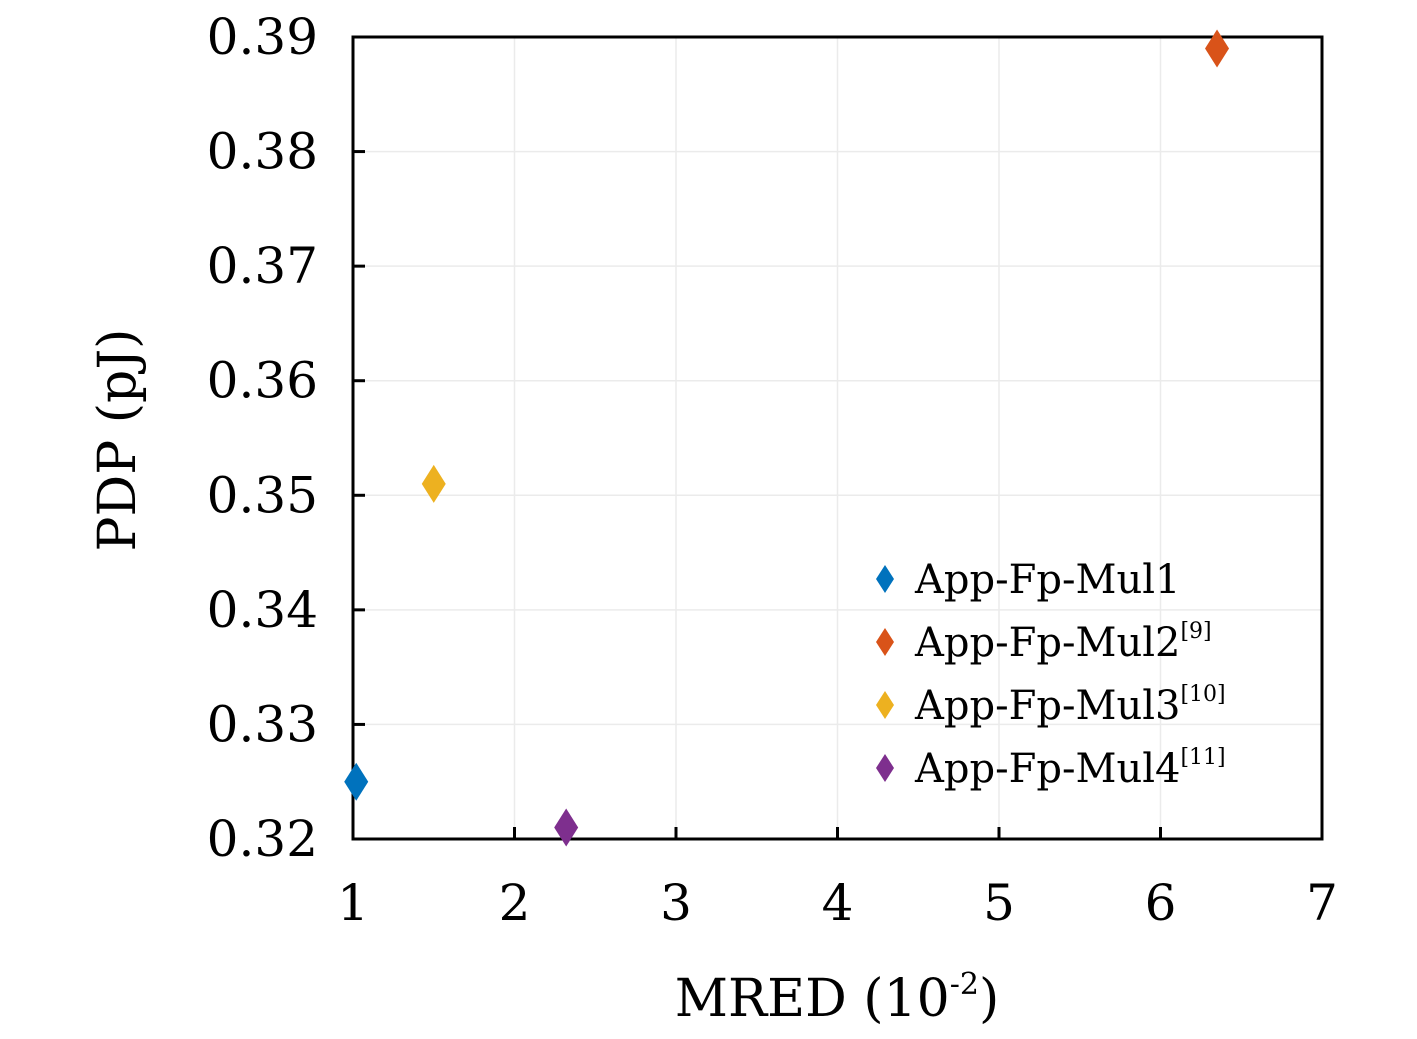  What do you see at coordinates (262, 266) in the screenshot?
I see `y-tick-label: 0.37` at bounding box center [262, 266].